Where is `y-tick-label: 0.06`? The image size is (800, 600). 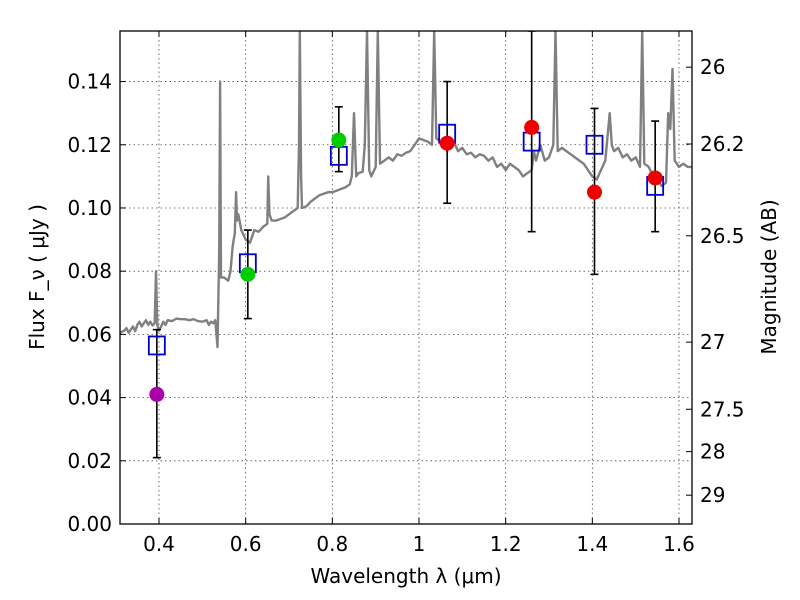 y-tick-label: 0.06 is located at coordinates (89, 334).